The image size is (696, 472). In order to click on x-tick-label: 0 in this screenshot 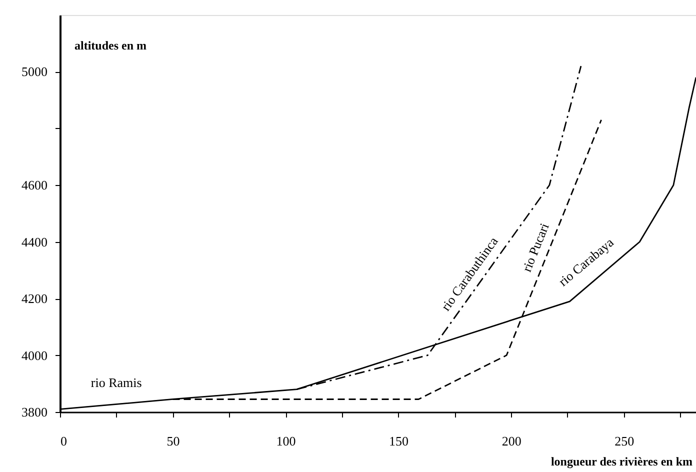, I will do `click(63, 441)`.